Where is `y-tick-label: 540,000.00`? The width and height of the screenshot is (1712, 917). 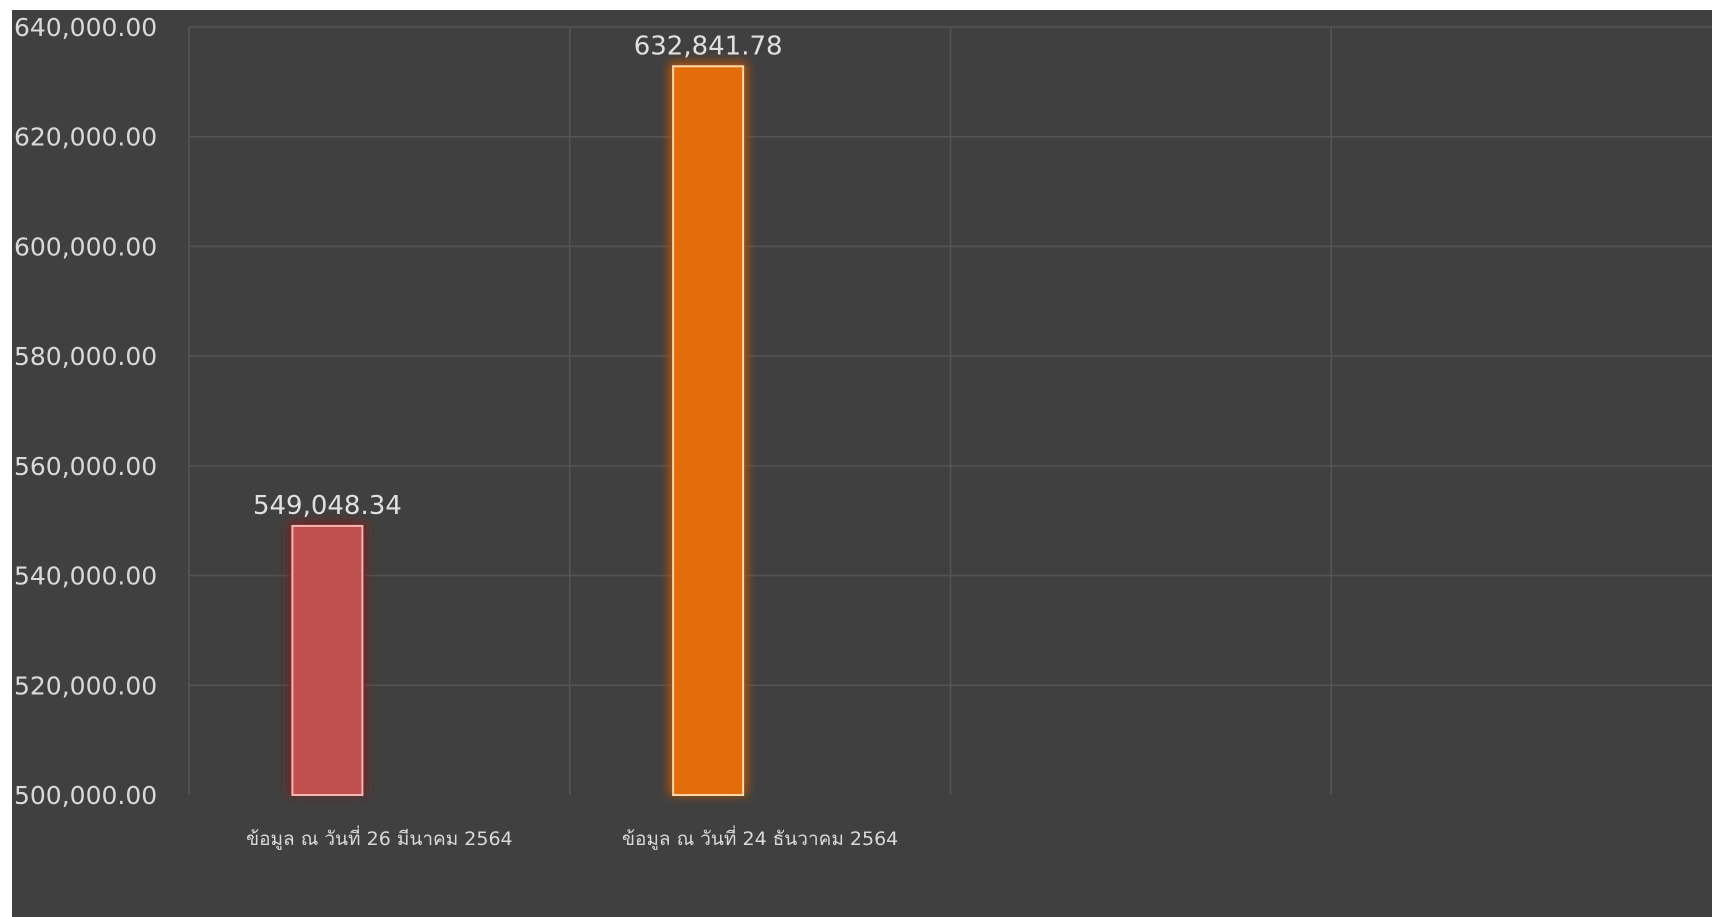 y-tick-label: 540,000.00 is located at coordinates (85, 576).